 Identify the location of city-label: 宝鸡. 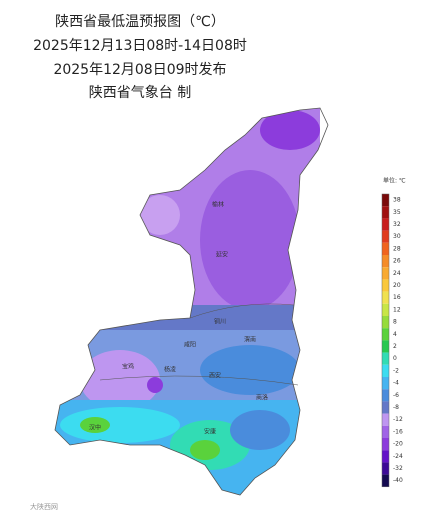
(128, 367).